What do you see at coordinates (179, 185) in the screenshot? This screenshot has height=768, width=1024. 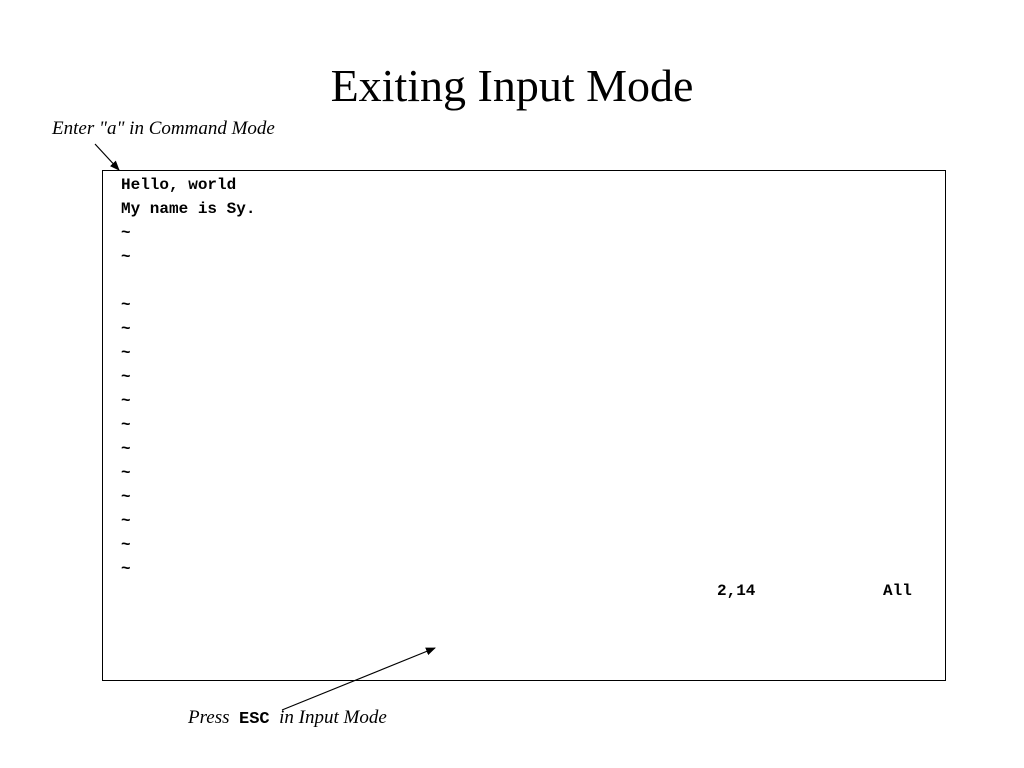 I see `editor-line: Hello, world` at bounding box center [179, 185].